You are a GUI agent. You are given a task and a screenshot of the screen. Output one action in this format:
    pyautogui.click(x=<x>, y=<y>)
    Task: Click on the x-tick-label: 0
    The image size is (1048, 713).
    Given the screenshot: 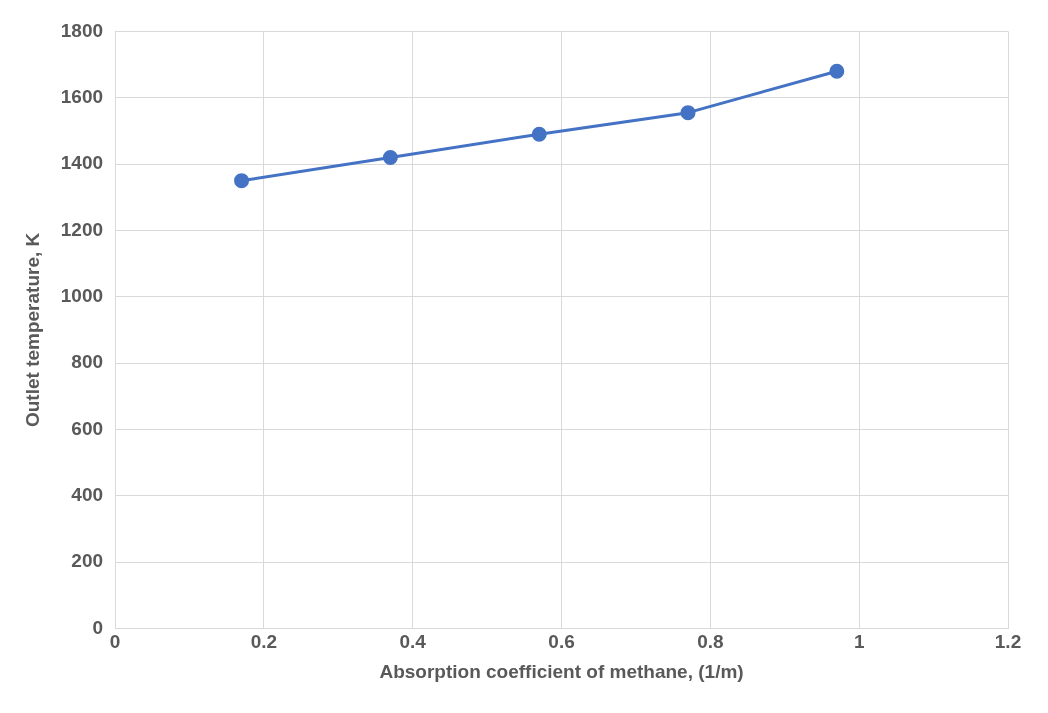 What is the action you would take?
    pyautogui.click(x=115, y=642)
    